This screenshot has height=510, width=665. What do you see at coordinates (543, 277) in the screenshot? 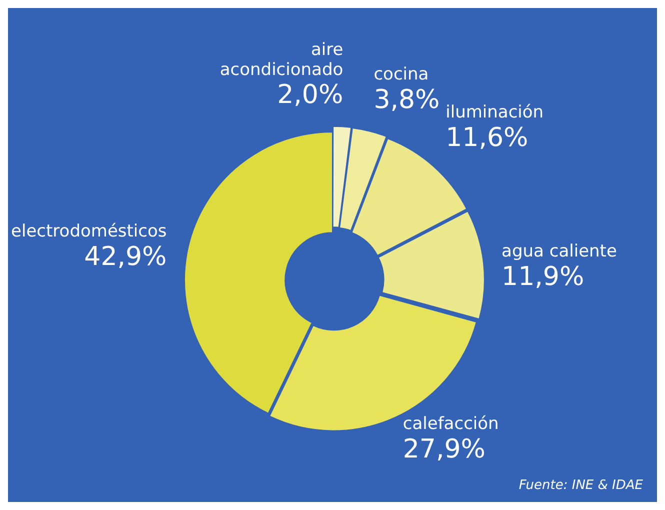
I see `data-label: 11,9%` at bounding box center [543, 277].